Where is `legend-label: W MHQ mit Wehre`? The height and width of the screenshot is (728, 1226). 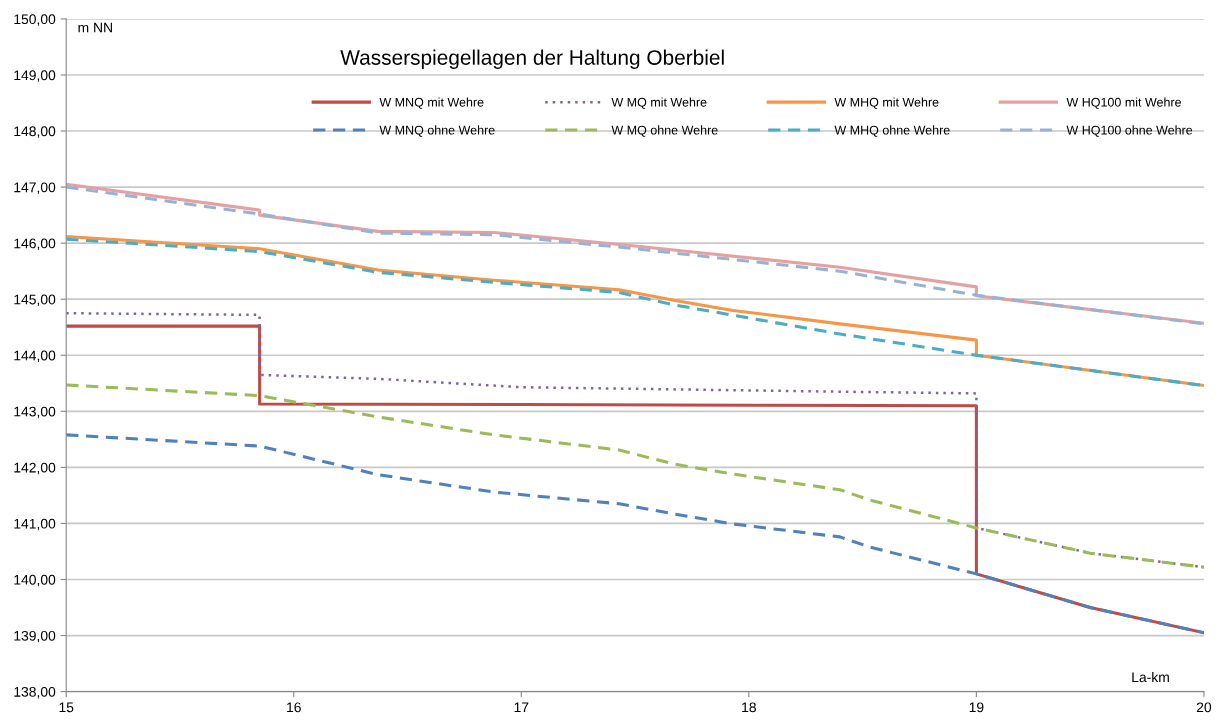 legend-label: W MHQ mit Wehre is located at coordinates (886, 103).